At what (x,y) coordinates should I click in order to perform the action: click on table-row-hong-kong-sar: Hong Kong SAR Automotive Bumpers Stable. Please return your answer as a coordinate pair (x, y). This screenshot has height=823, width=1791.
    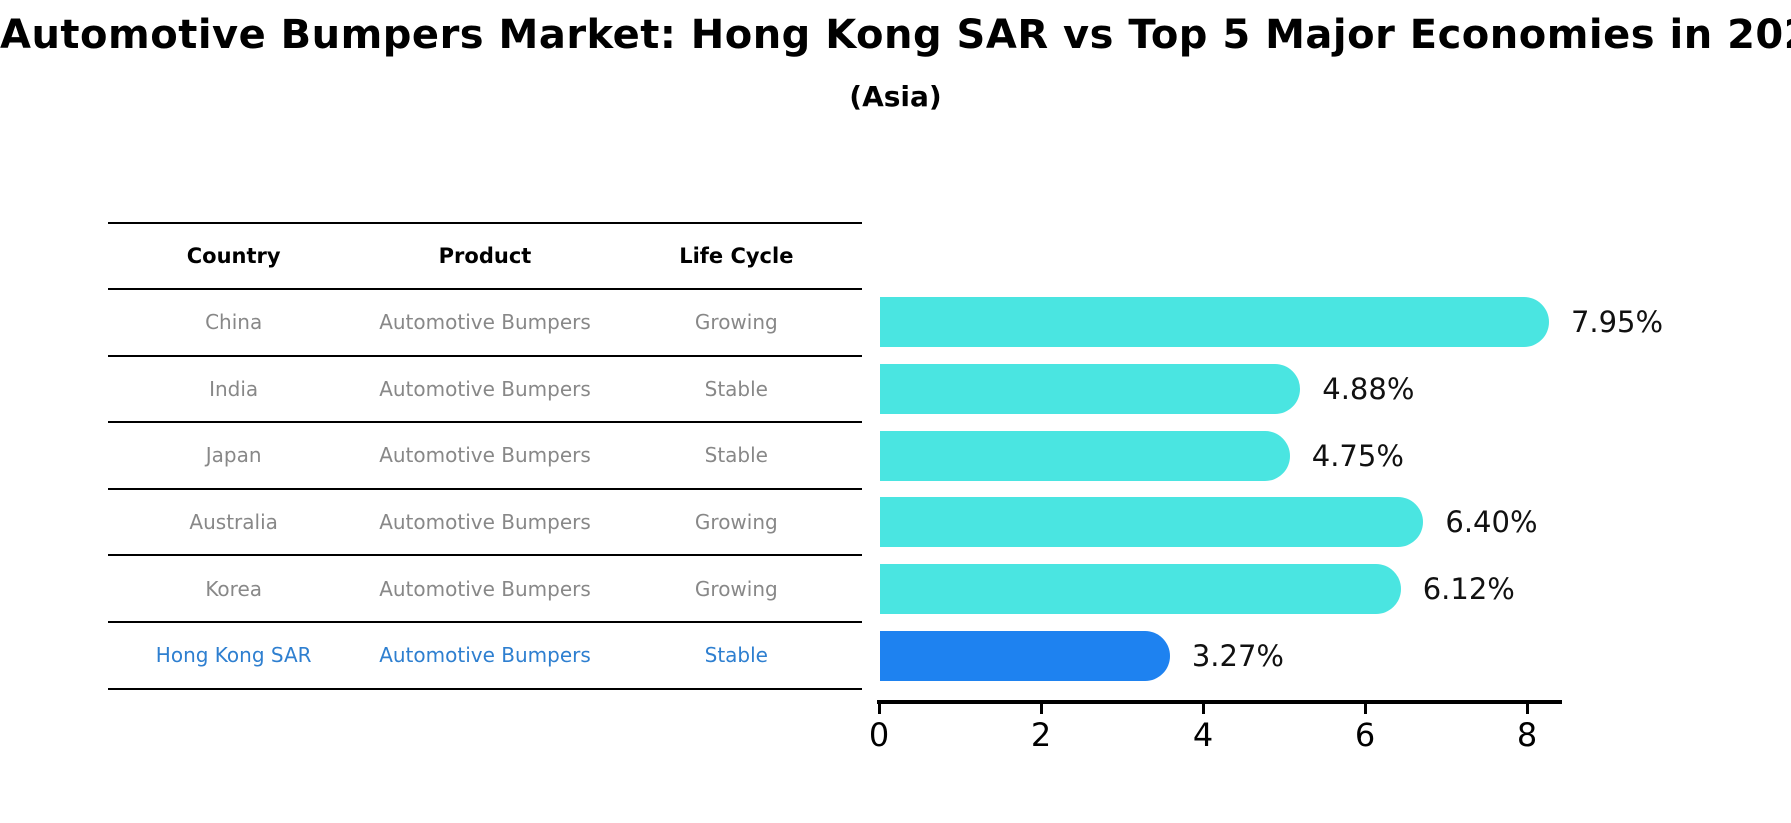
    Looking at the image, I should click on (485, 656).